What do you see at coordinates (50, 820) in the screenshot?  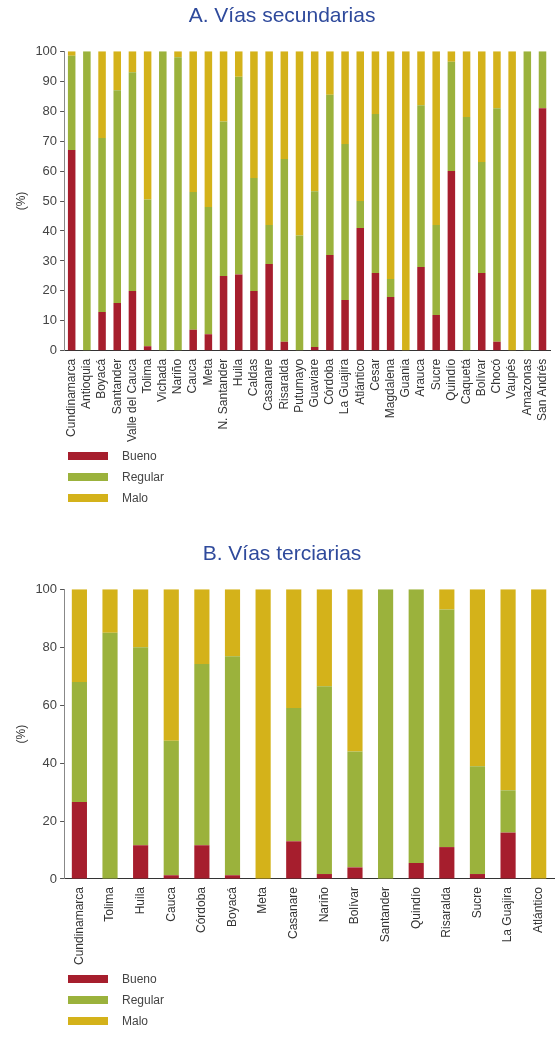 I see `y-tick-label: 20` at bounding box center [50, 820].